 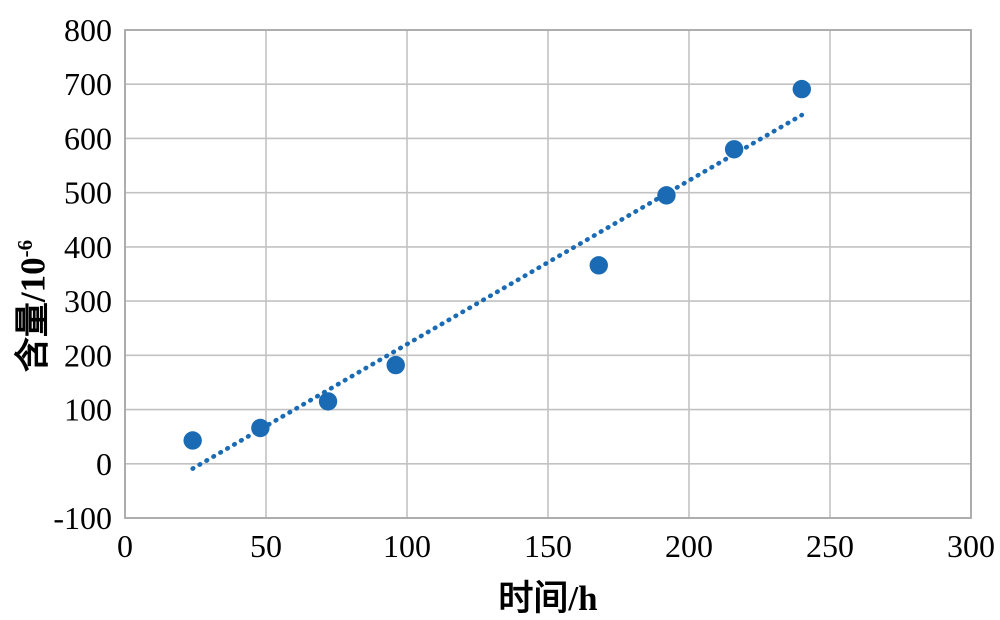 What do you see at coordinates (548, 598) in the screenshot?
I see `x-axis-title: 时间/h` at bounding box center [548, 598].